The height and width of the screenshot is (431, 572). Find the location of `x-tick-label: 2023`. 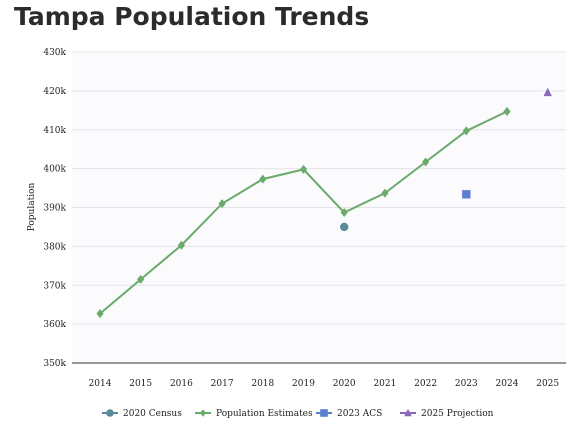

x-tick-label: 2023 is located at coordinates (466, 384).